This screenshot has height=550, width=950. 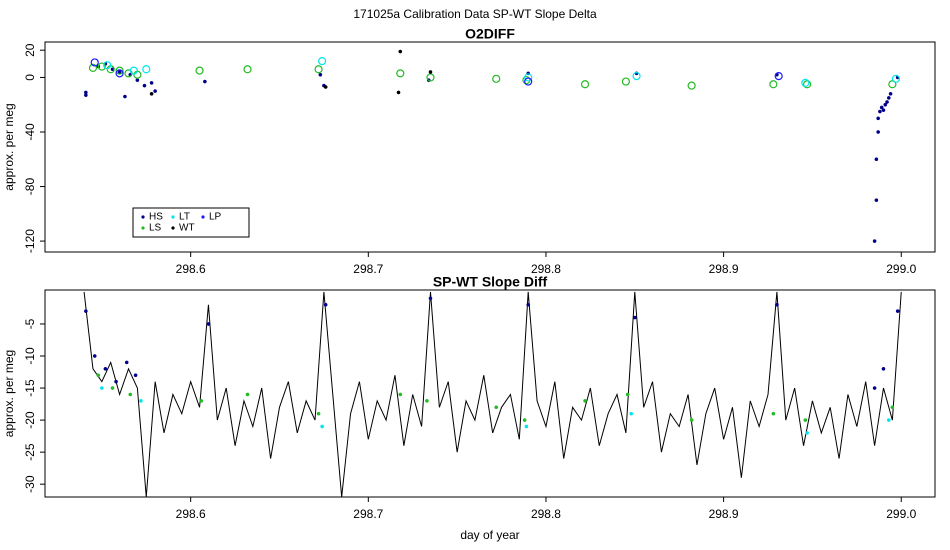 What do you see at coordinates (30, 452) in the screenshot?
I see `y-tick-label: -25` at bounding box center [30, 452].